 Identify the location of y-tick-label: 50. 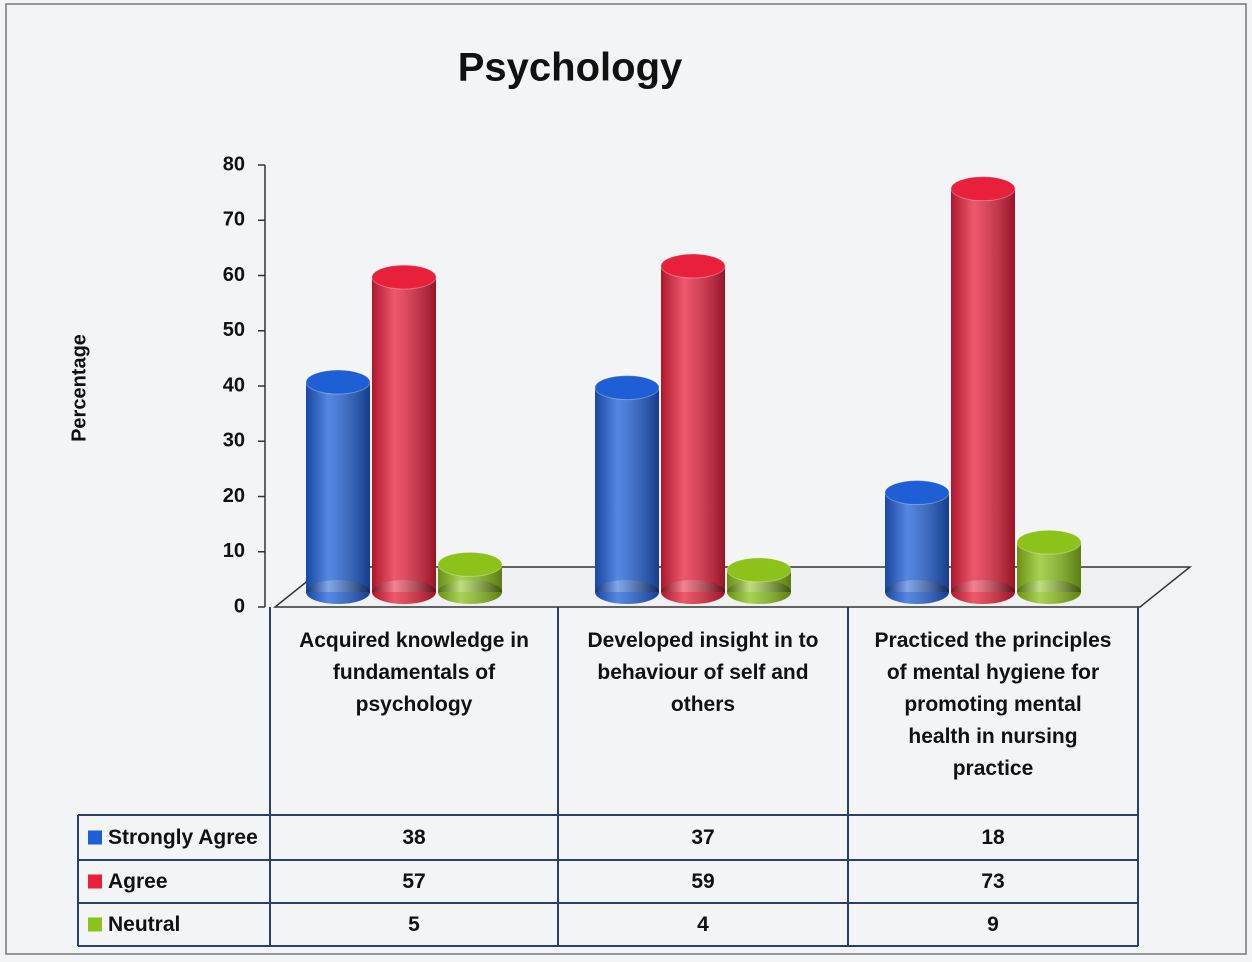
(234, 330).